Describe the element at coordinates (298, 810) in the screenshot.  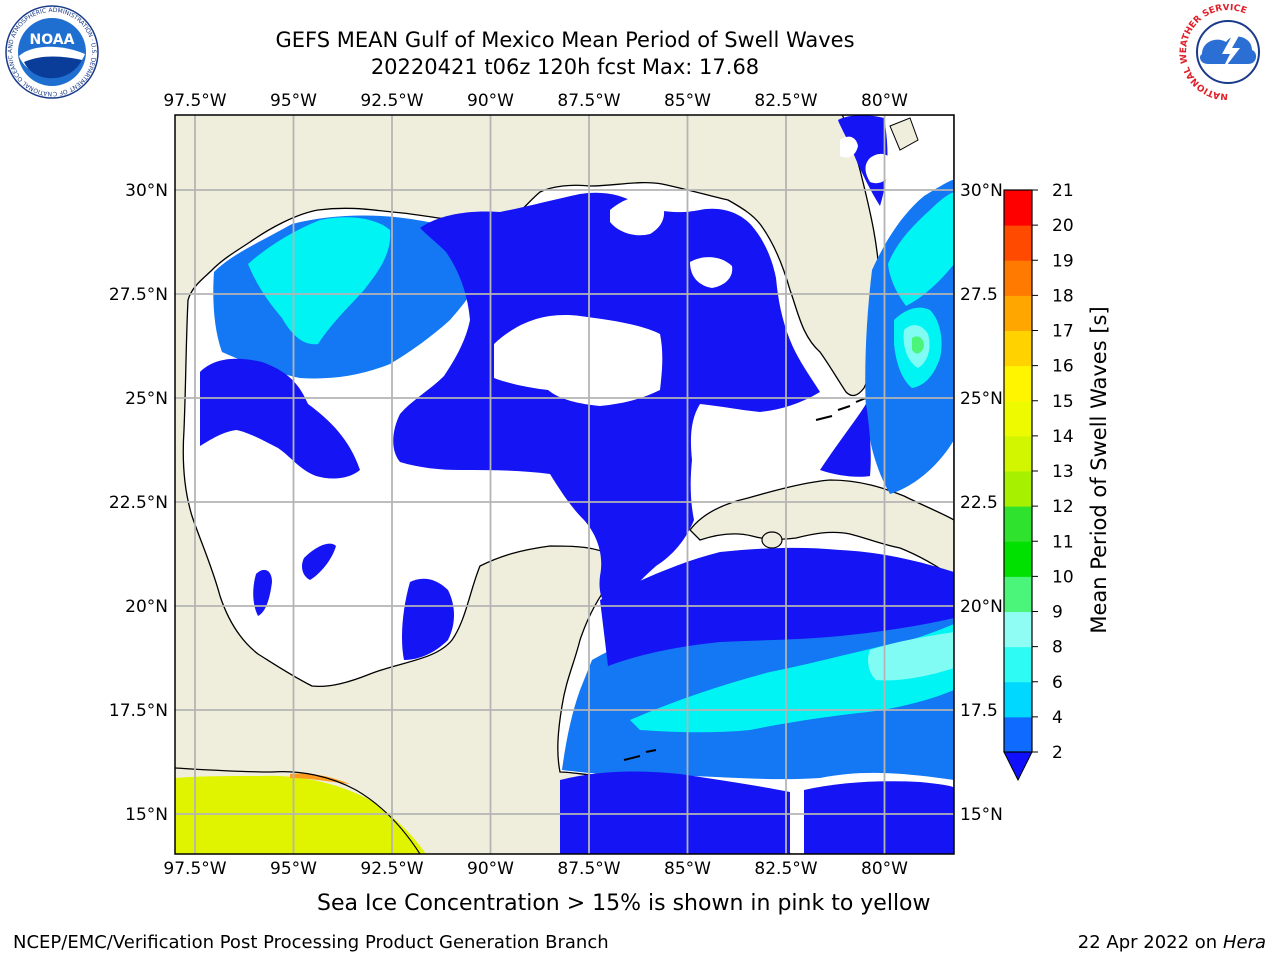
I see `central-america-coast` at that location.